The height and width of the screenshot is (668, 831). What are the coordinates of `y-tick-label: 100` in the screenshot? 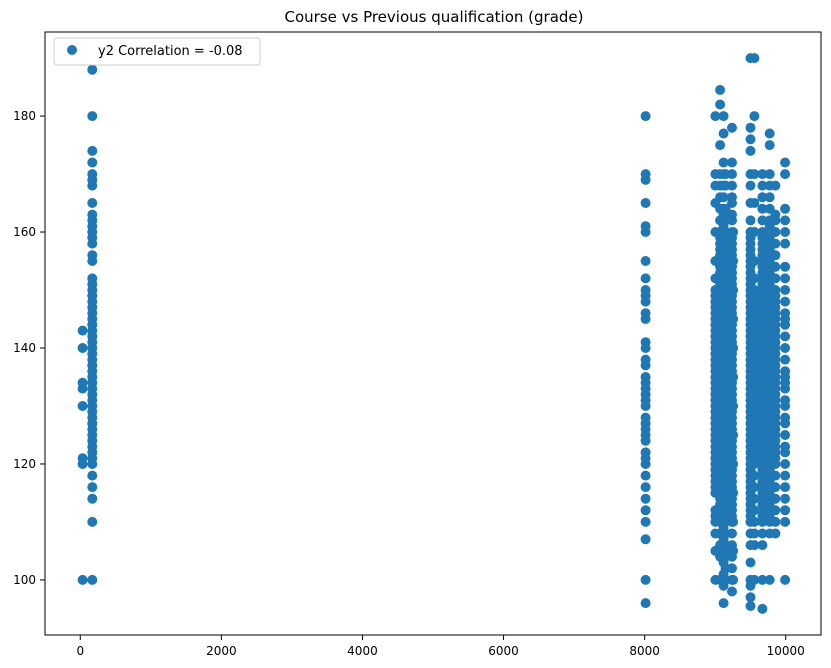 It's located at (24, 580).